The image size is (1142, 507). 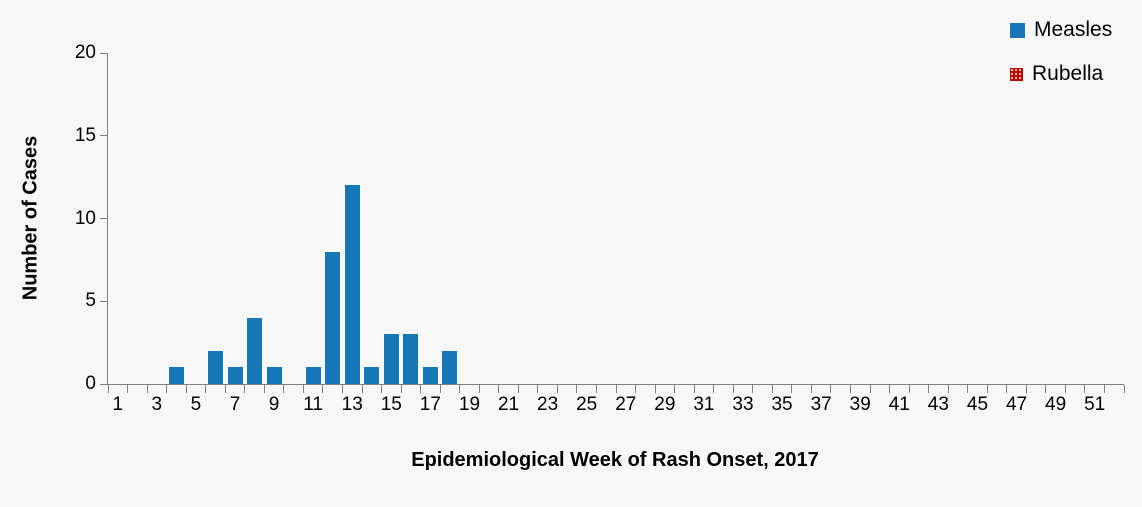 I want to click on y-tick-label-20: 20, so click(x=85, y=52).